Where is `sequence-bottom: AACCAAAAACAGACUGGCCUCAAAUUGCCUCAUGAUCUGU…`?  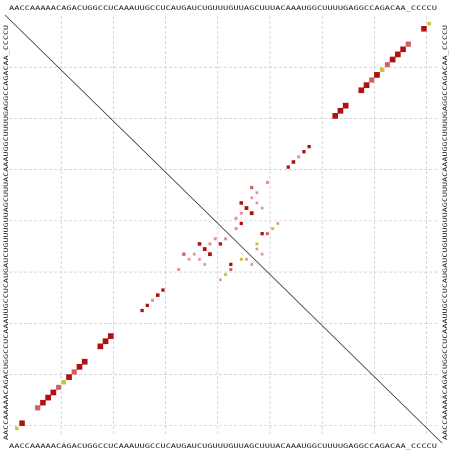 sequence-bottom: AACCAAAAACAGACUGGCCUCAAAUUGCCUCAUGAUCUGU… is located at coordinates (223, 446).